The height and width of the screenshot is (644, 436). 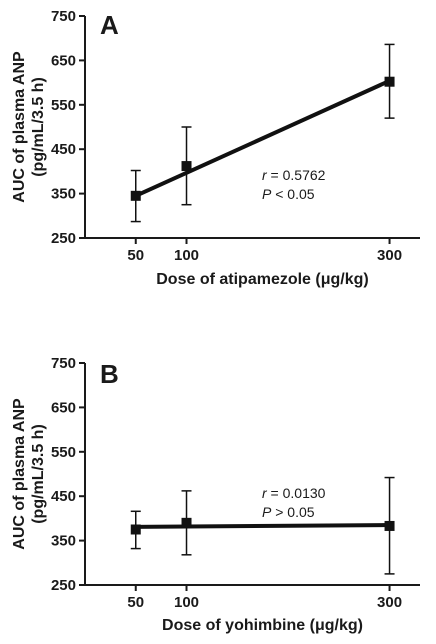 I want to click on x-axis-title: Dose of yohimbine (μg/kg), so click(x=262, y=625).